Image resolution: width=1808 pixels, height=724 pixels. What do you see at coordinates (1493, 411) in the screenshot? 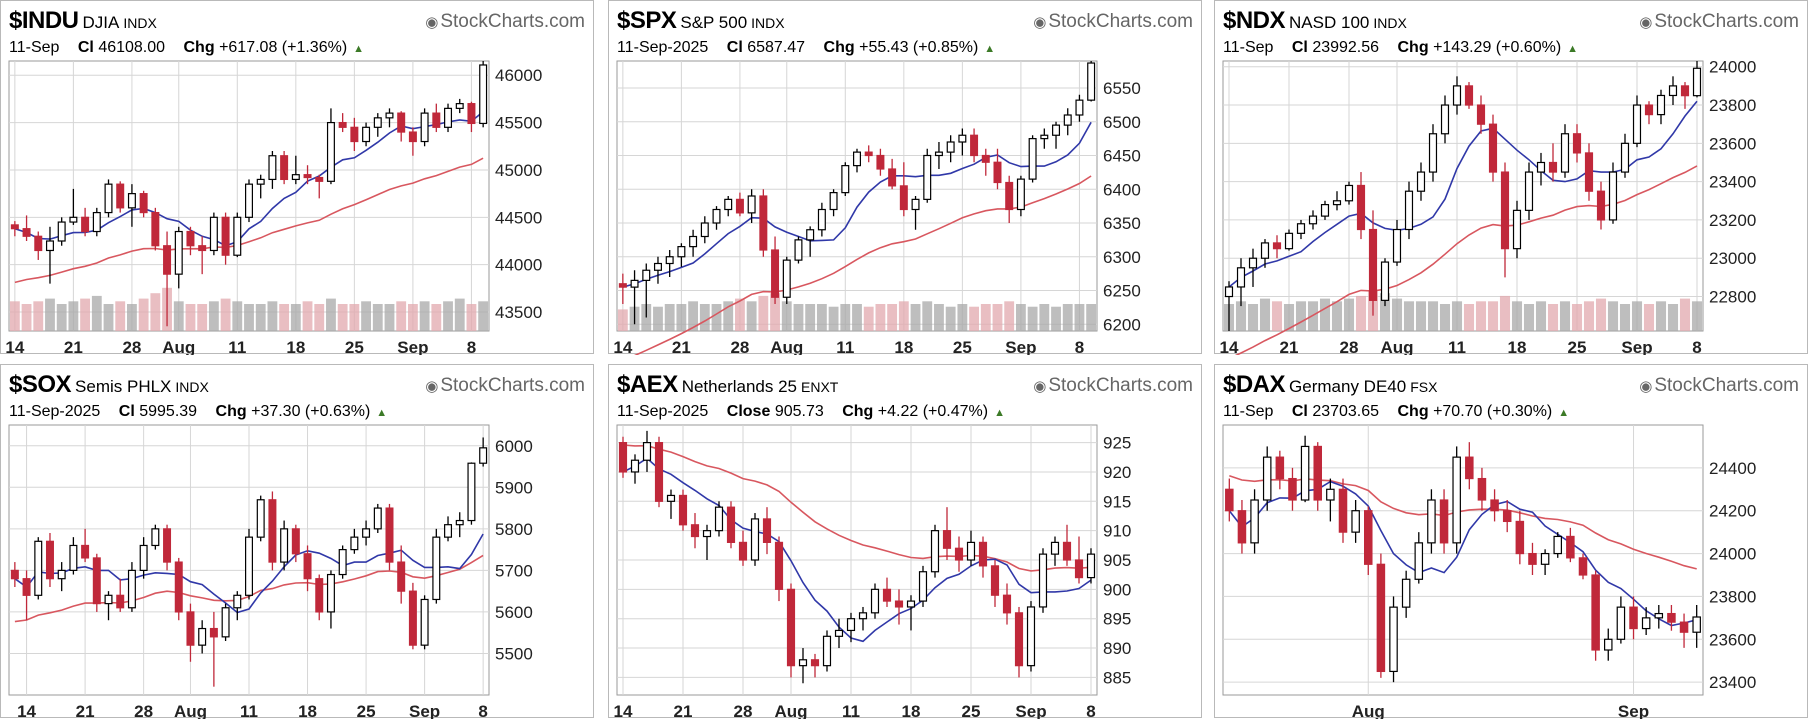
I see `change-value: +70.70 (+0.30%)` at bounding box center [1493, 411].